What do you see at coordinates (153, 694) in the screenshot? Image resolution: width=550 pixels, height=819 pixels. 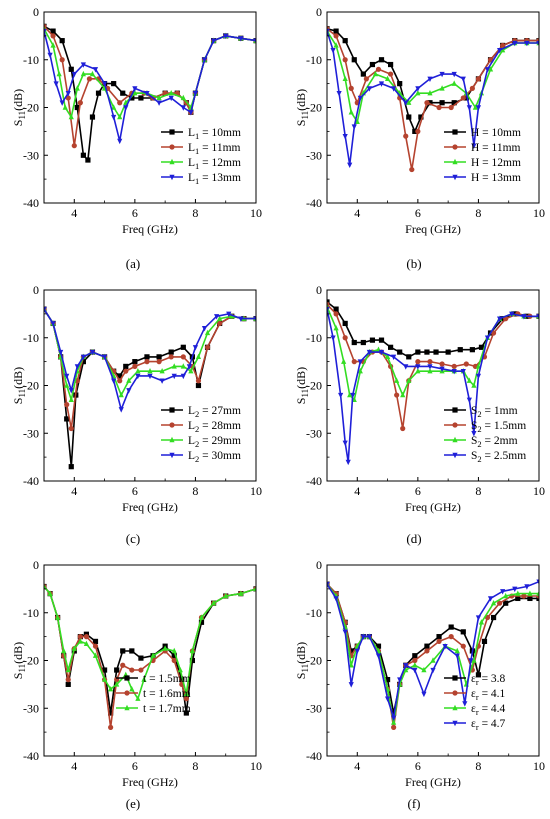 I see `legend: t = 1.5mm t = 1.6mm t = 1.7mm` at bounding box center [153, 694].